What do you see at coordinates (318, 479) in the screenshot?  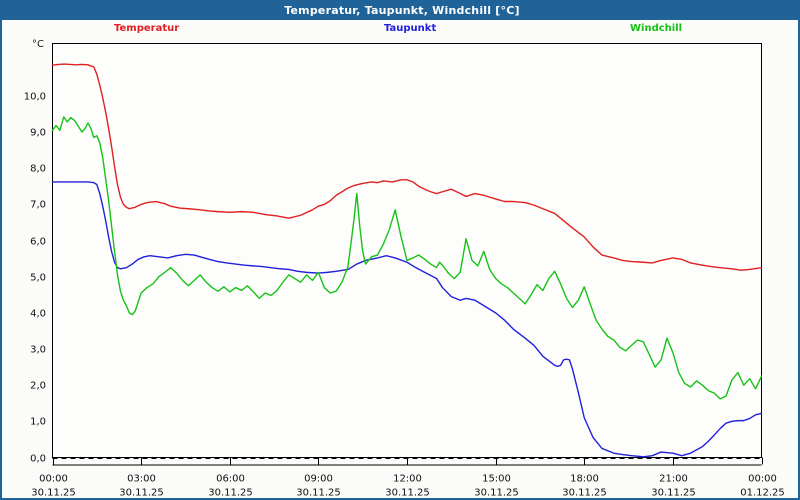 I see `x-axis-time-label: 09:00` at bounding box center [318, 479].